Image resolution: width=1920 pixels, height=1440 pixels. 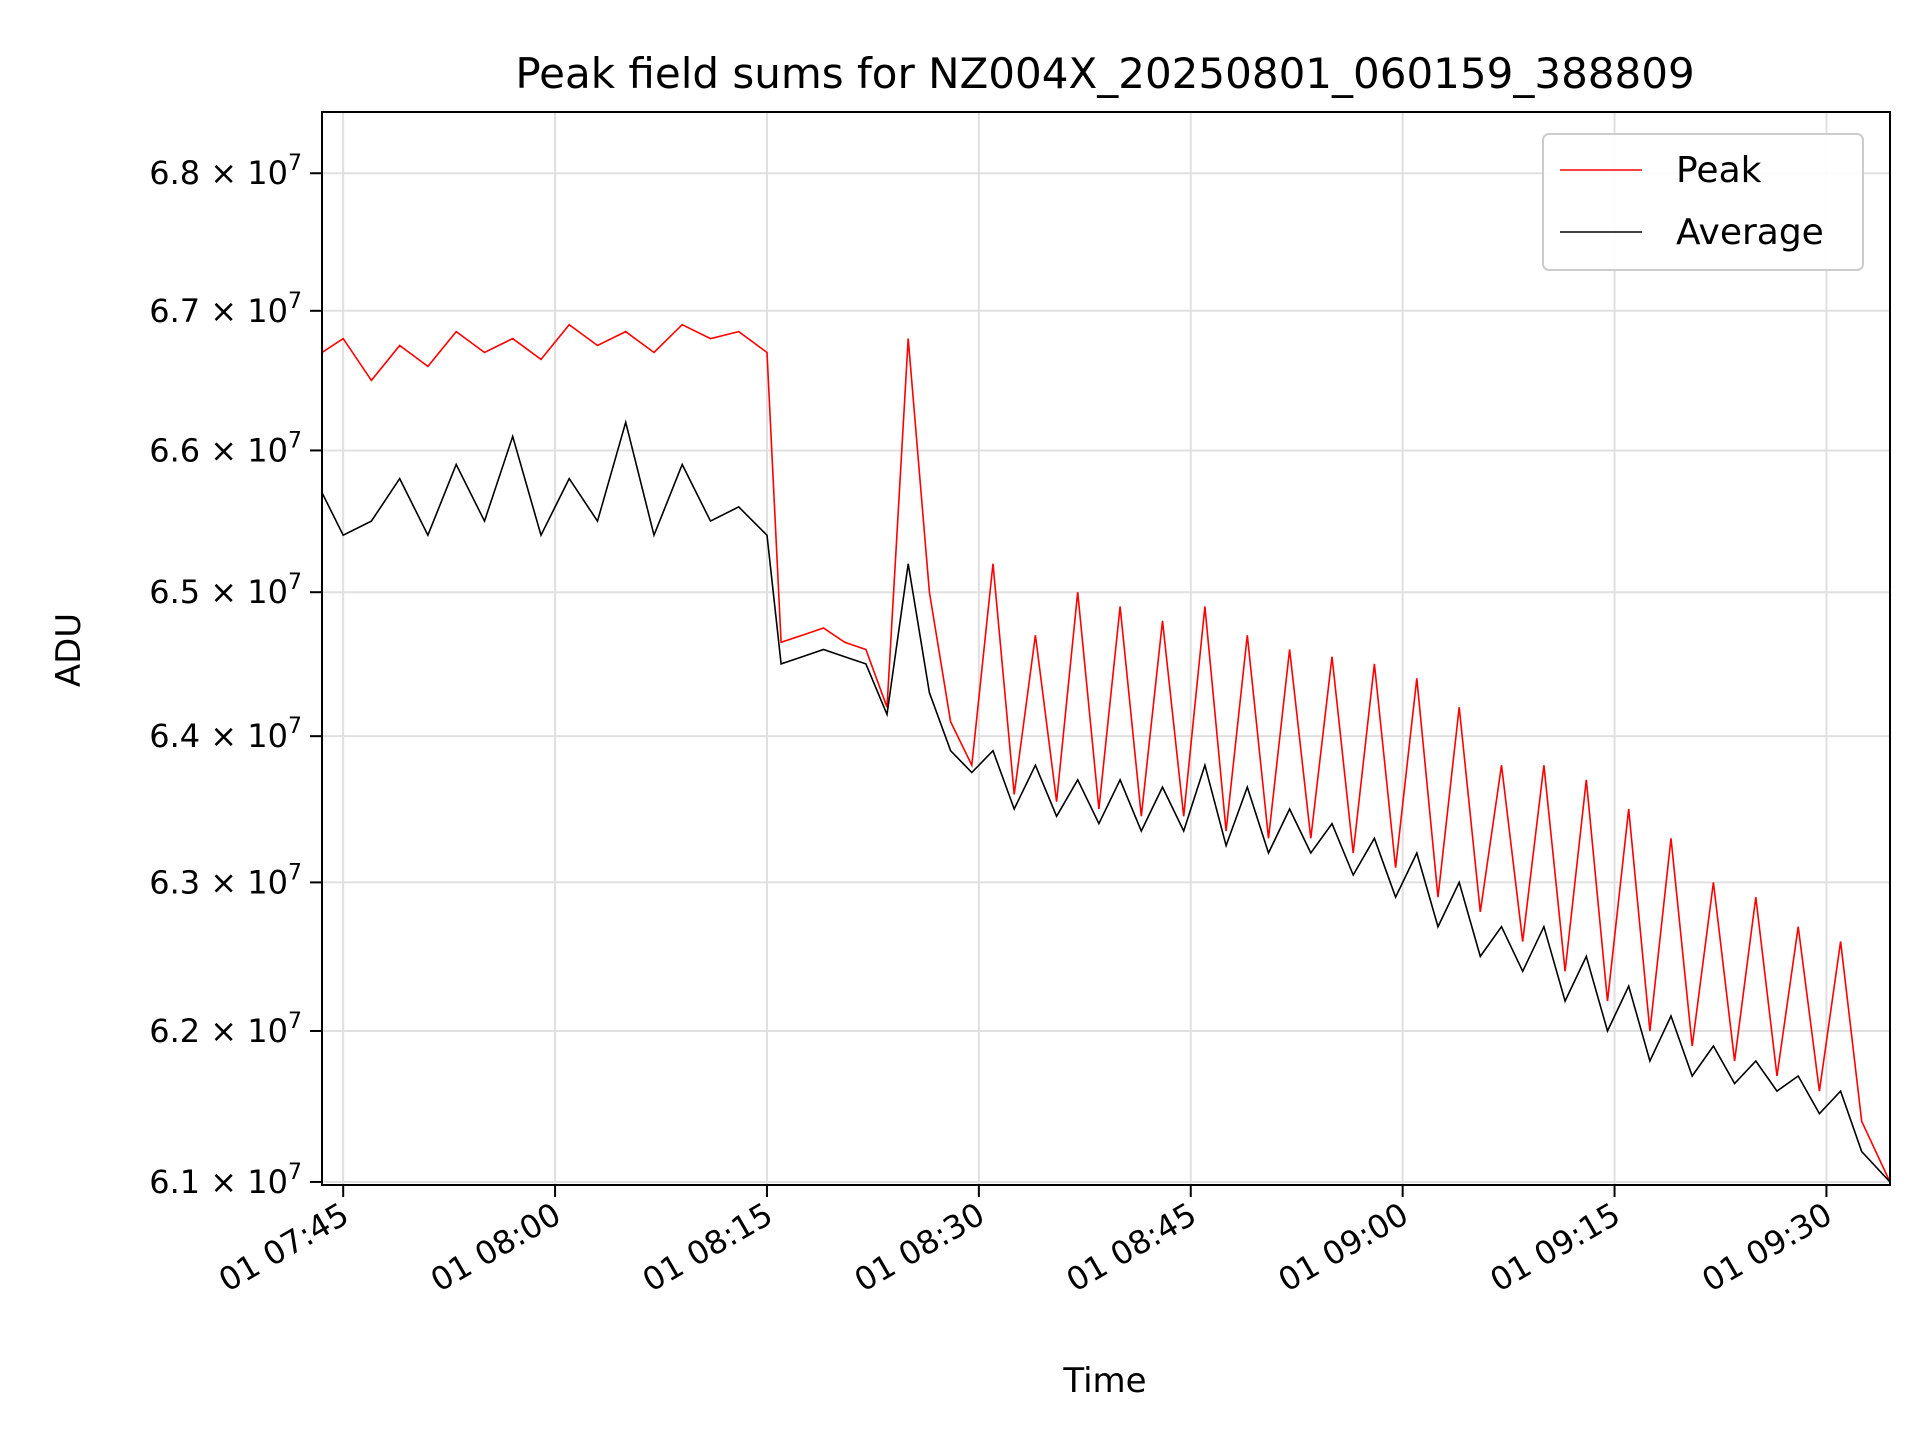 What do you see at coordinates (225, 880) in the screenshot?
I see `y-tick-label: 6.3 × 107` at bounding box center [225, 880].